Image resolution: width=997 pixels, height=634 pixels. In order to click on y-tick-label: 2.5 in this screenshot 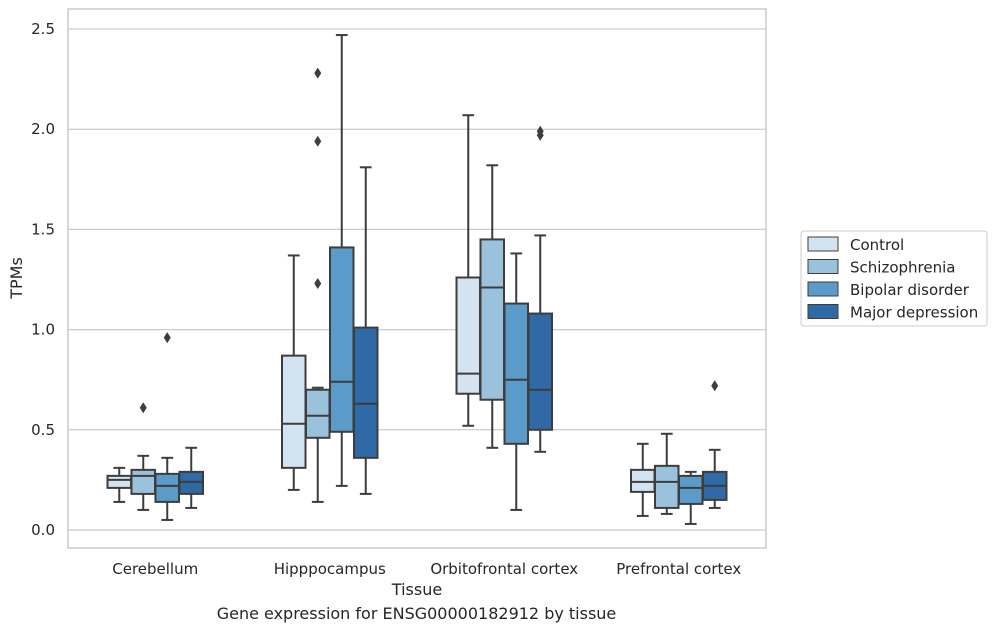, I will do `click(43, 29)`.